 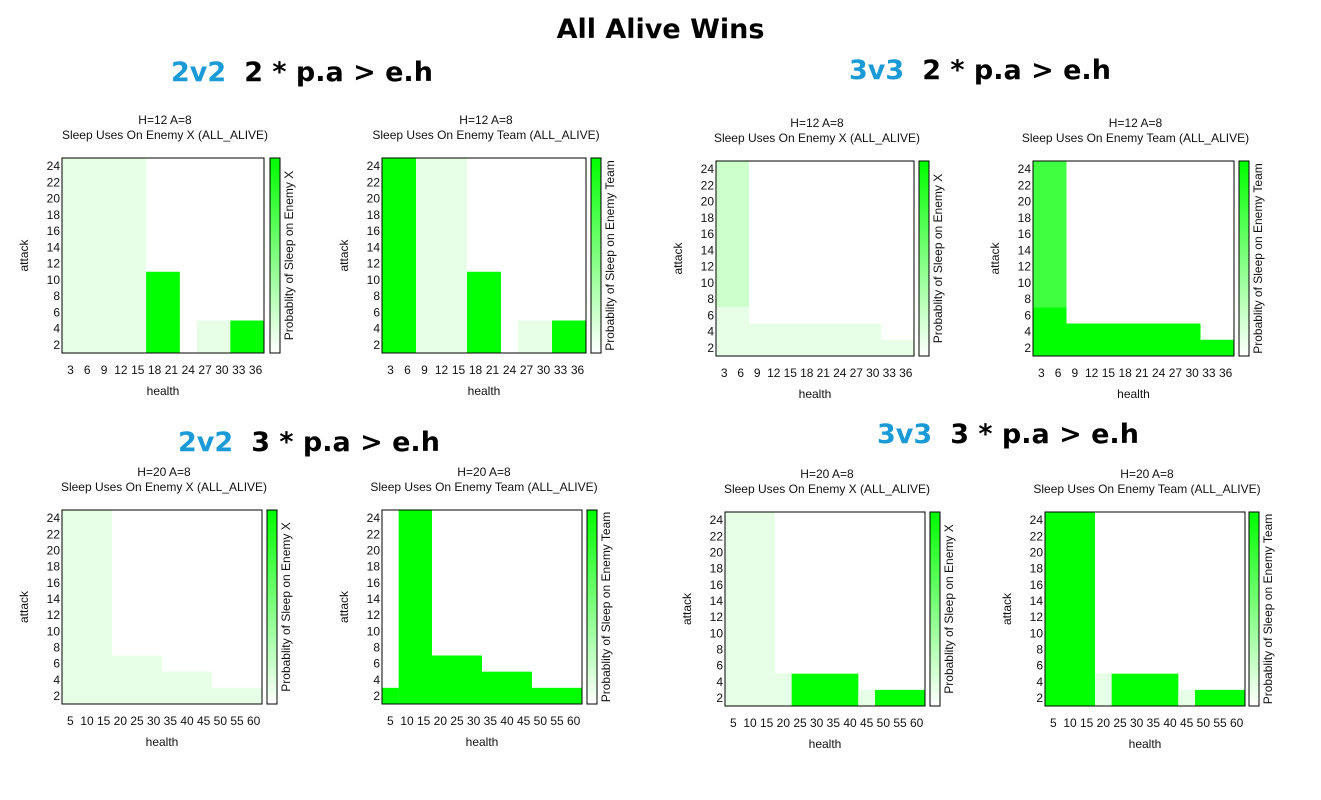 What do you see at coordinates (1268, 609) in the screenshot?
I see `colorbar-label: Probablity of Sleep on Enemy Team` at bounding box center [1268, 609].